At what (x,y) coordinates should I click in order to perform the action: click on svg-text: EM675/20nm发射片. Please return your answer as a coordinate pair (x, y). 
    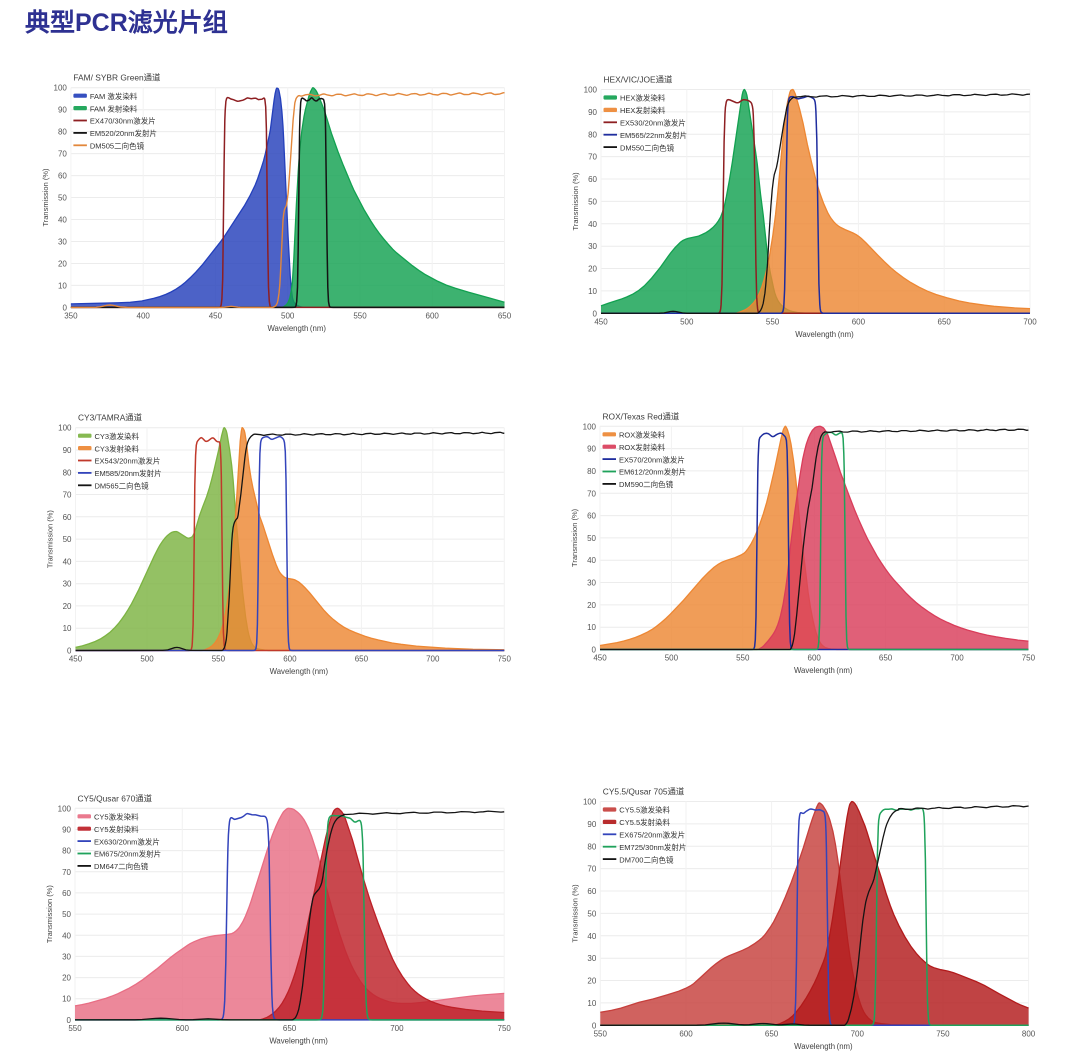
    Looking at the image, I should click on (127, 854).